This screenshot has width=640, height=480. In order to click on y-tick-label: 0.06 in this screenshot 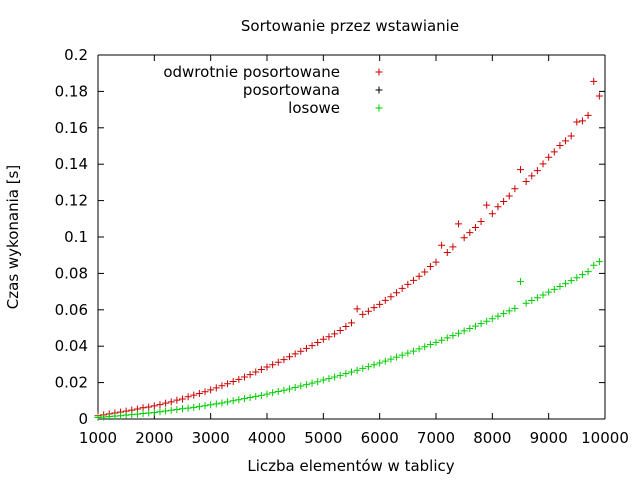, I will do `click(71, 310)`.